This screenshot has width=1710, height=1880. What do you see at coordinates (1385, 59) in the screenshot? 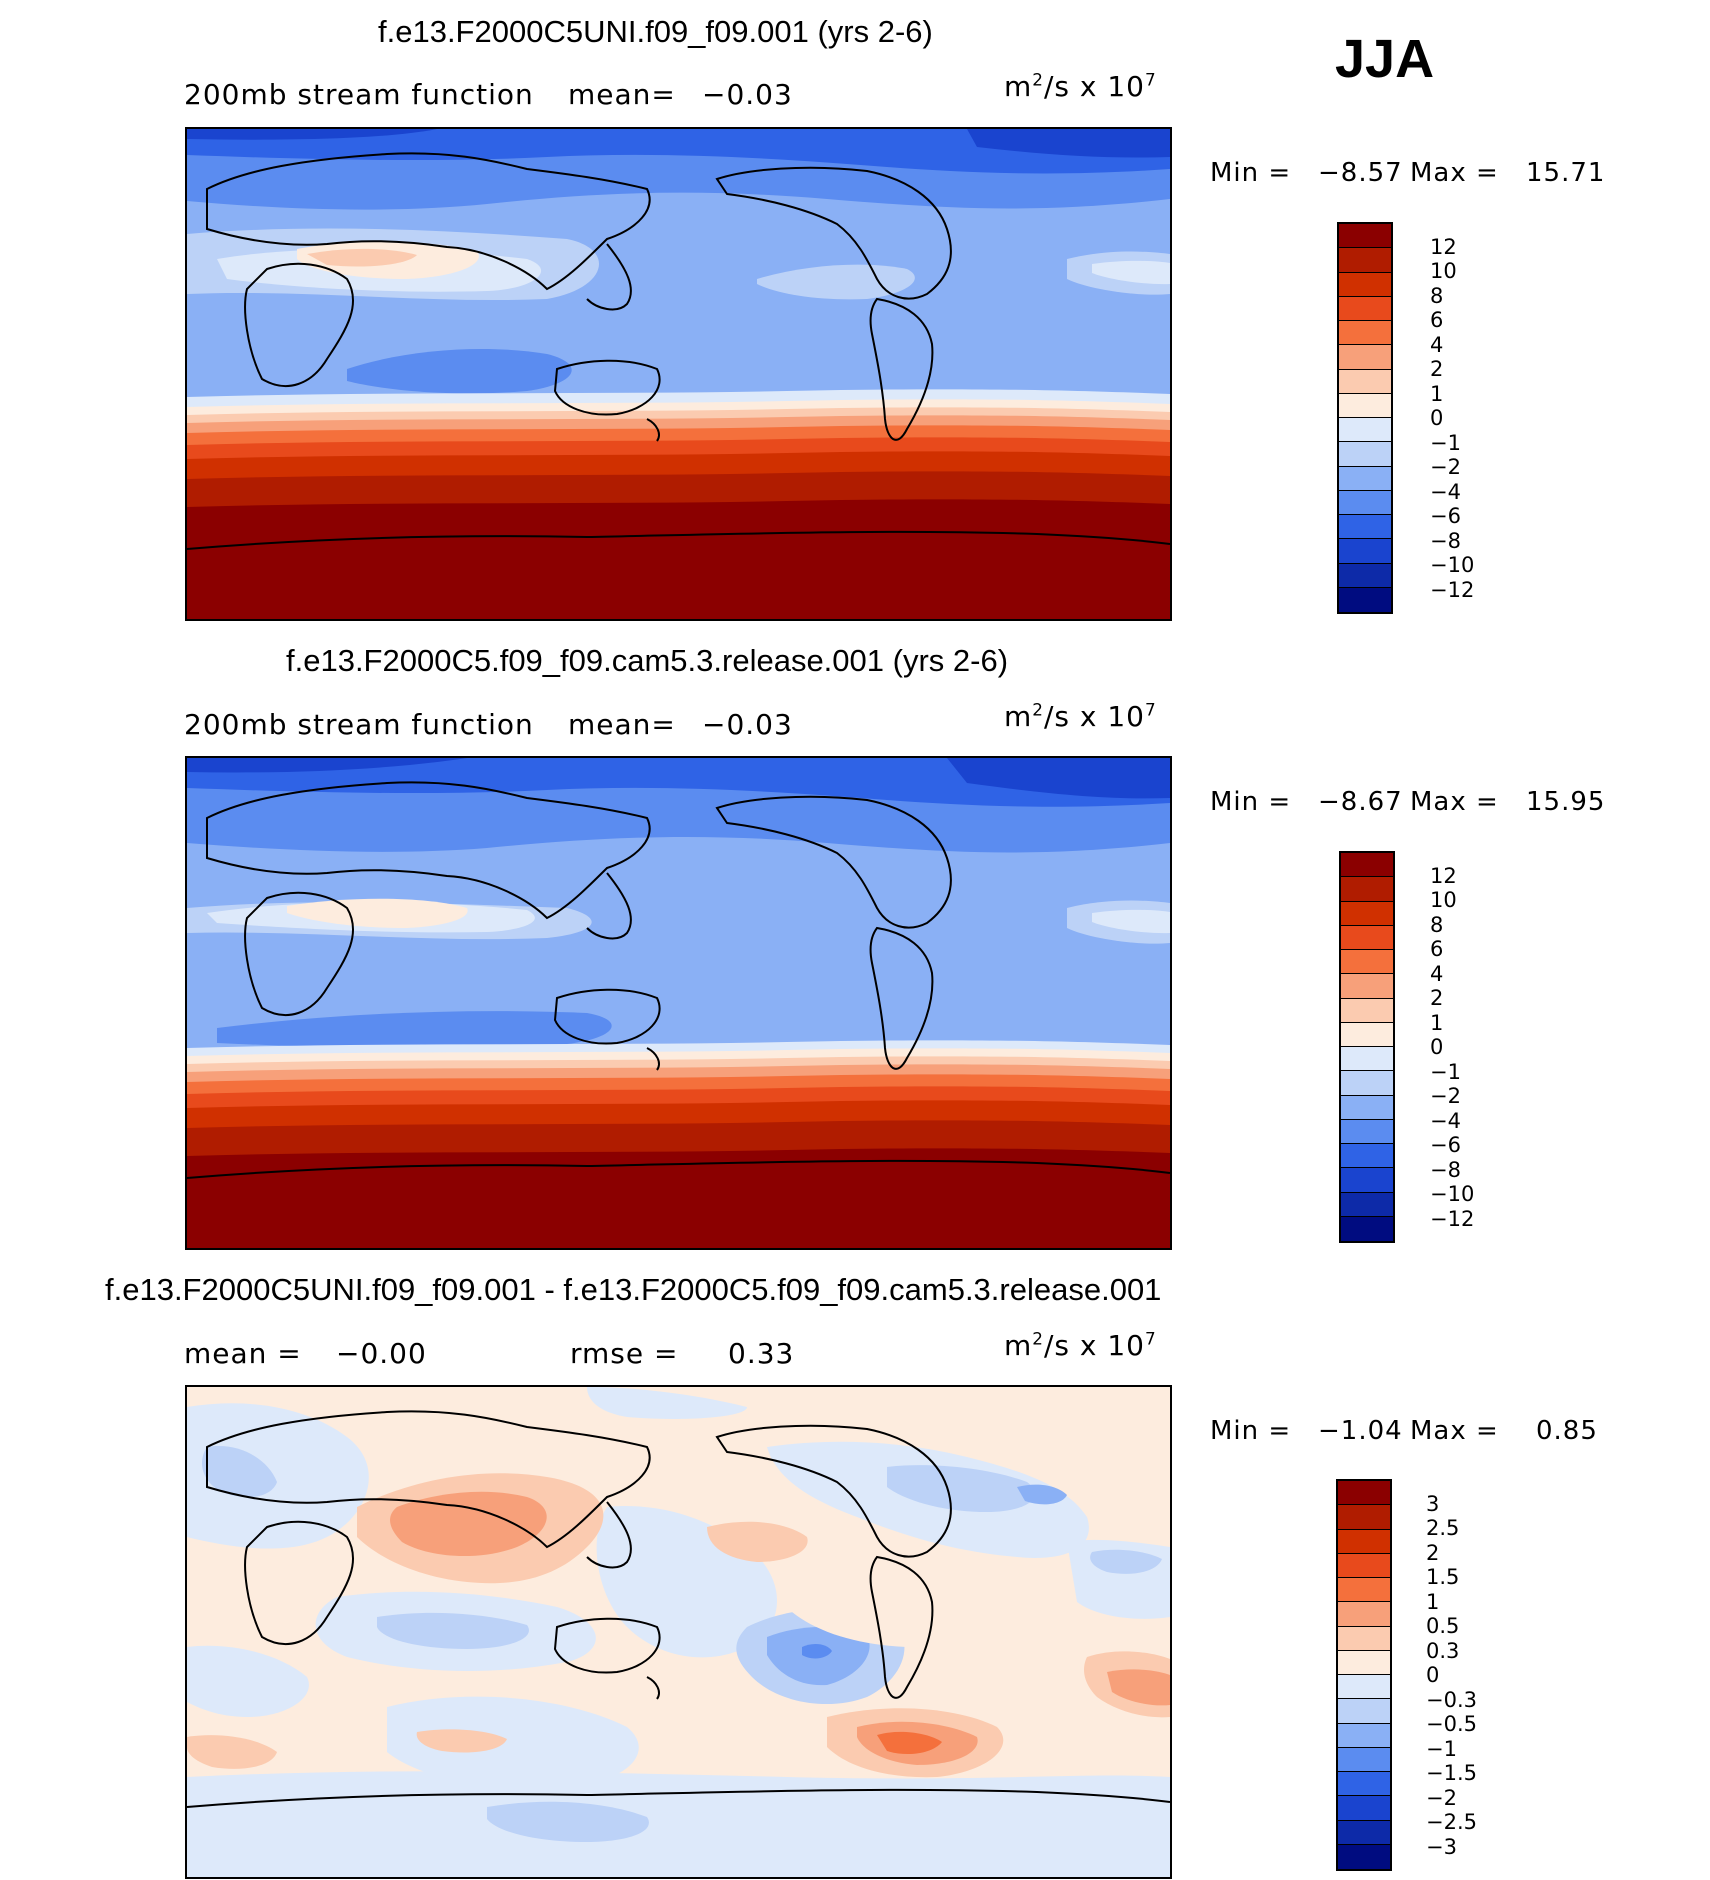
I see `season-label: JJA` at bounding box center [1385, 59].